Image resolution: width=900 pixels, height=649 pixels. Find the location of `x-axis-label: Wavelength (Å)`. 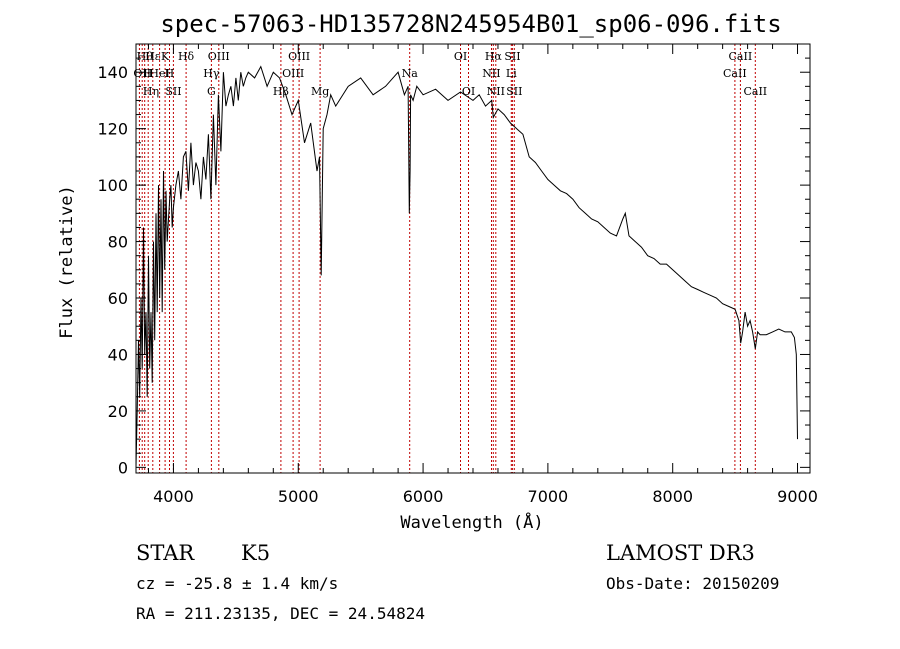

x-axis-label: Wavelength (Å) is located at coordinates (471, 522).